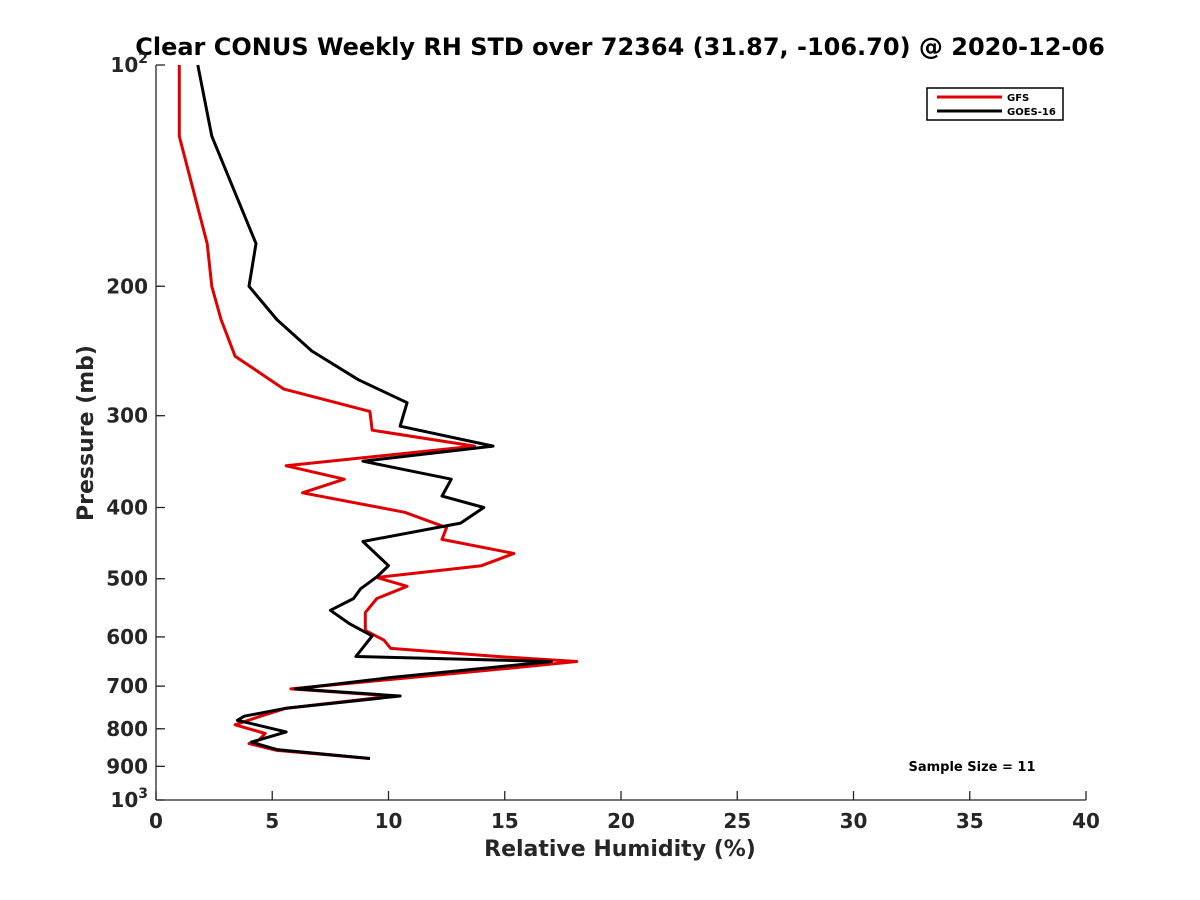 The height and width of the screenshot is (900, 1200). What do you see at coordinates (505, 821) in the screenshot?
I see `x-tick-label: 15` at bounding box center [505, 821].